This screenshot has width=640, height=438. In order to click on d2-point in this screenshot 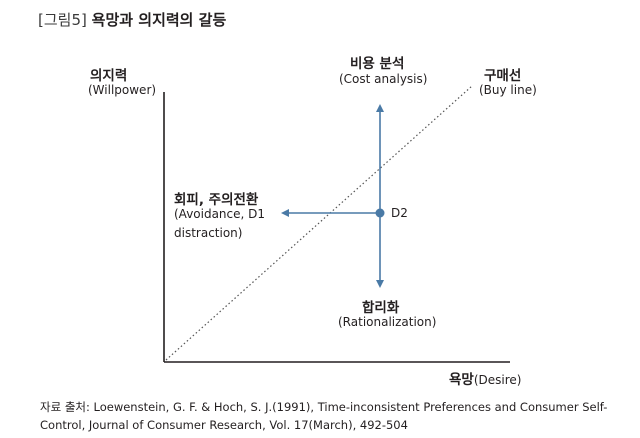, I will do `click(380, 213)`.